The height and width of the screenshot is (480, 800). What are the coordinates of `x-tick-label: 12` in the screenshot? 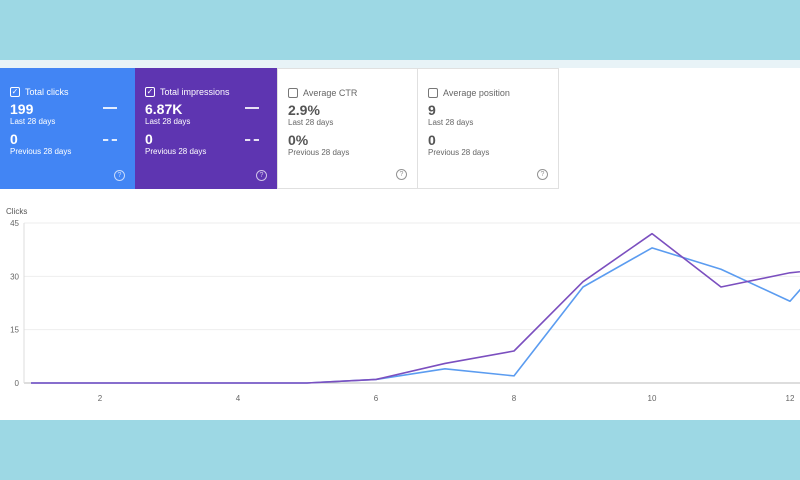 It's located at (790, 398).